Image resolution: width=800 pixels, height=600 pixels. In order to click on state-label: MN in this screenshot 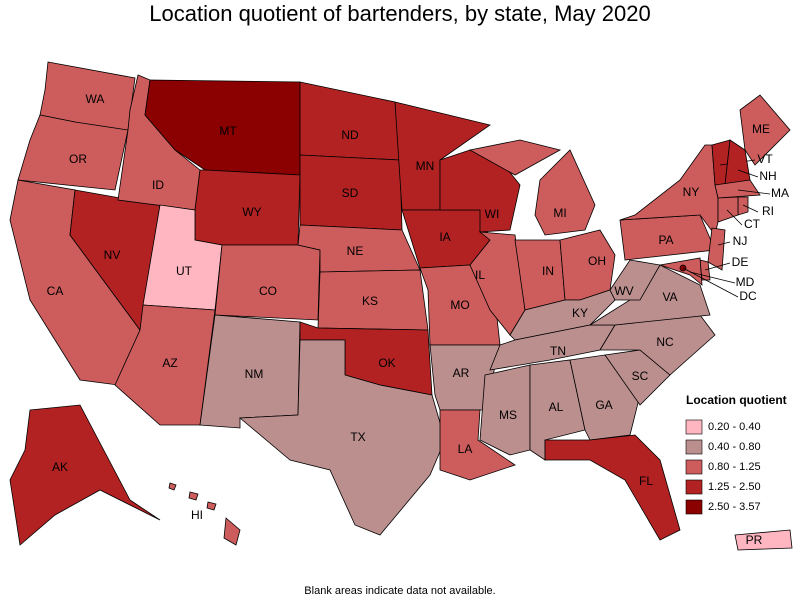, I will do `click(425, 166)`.